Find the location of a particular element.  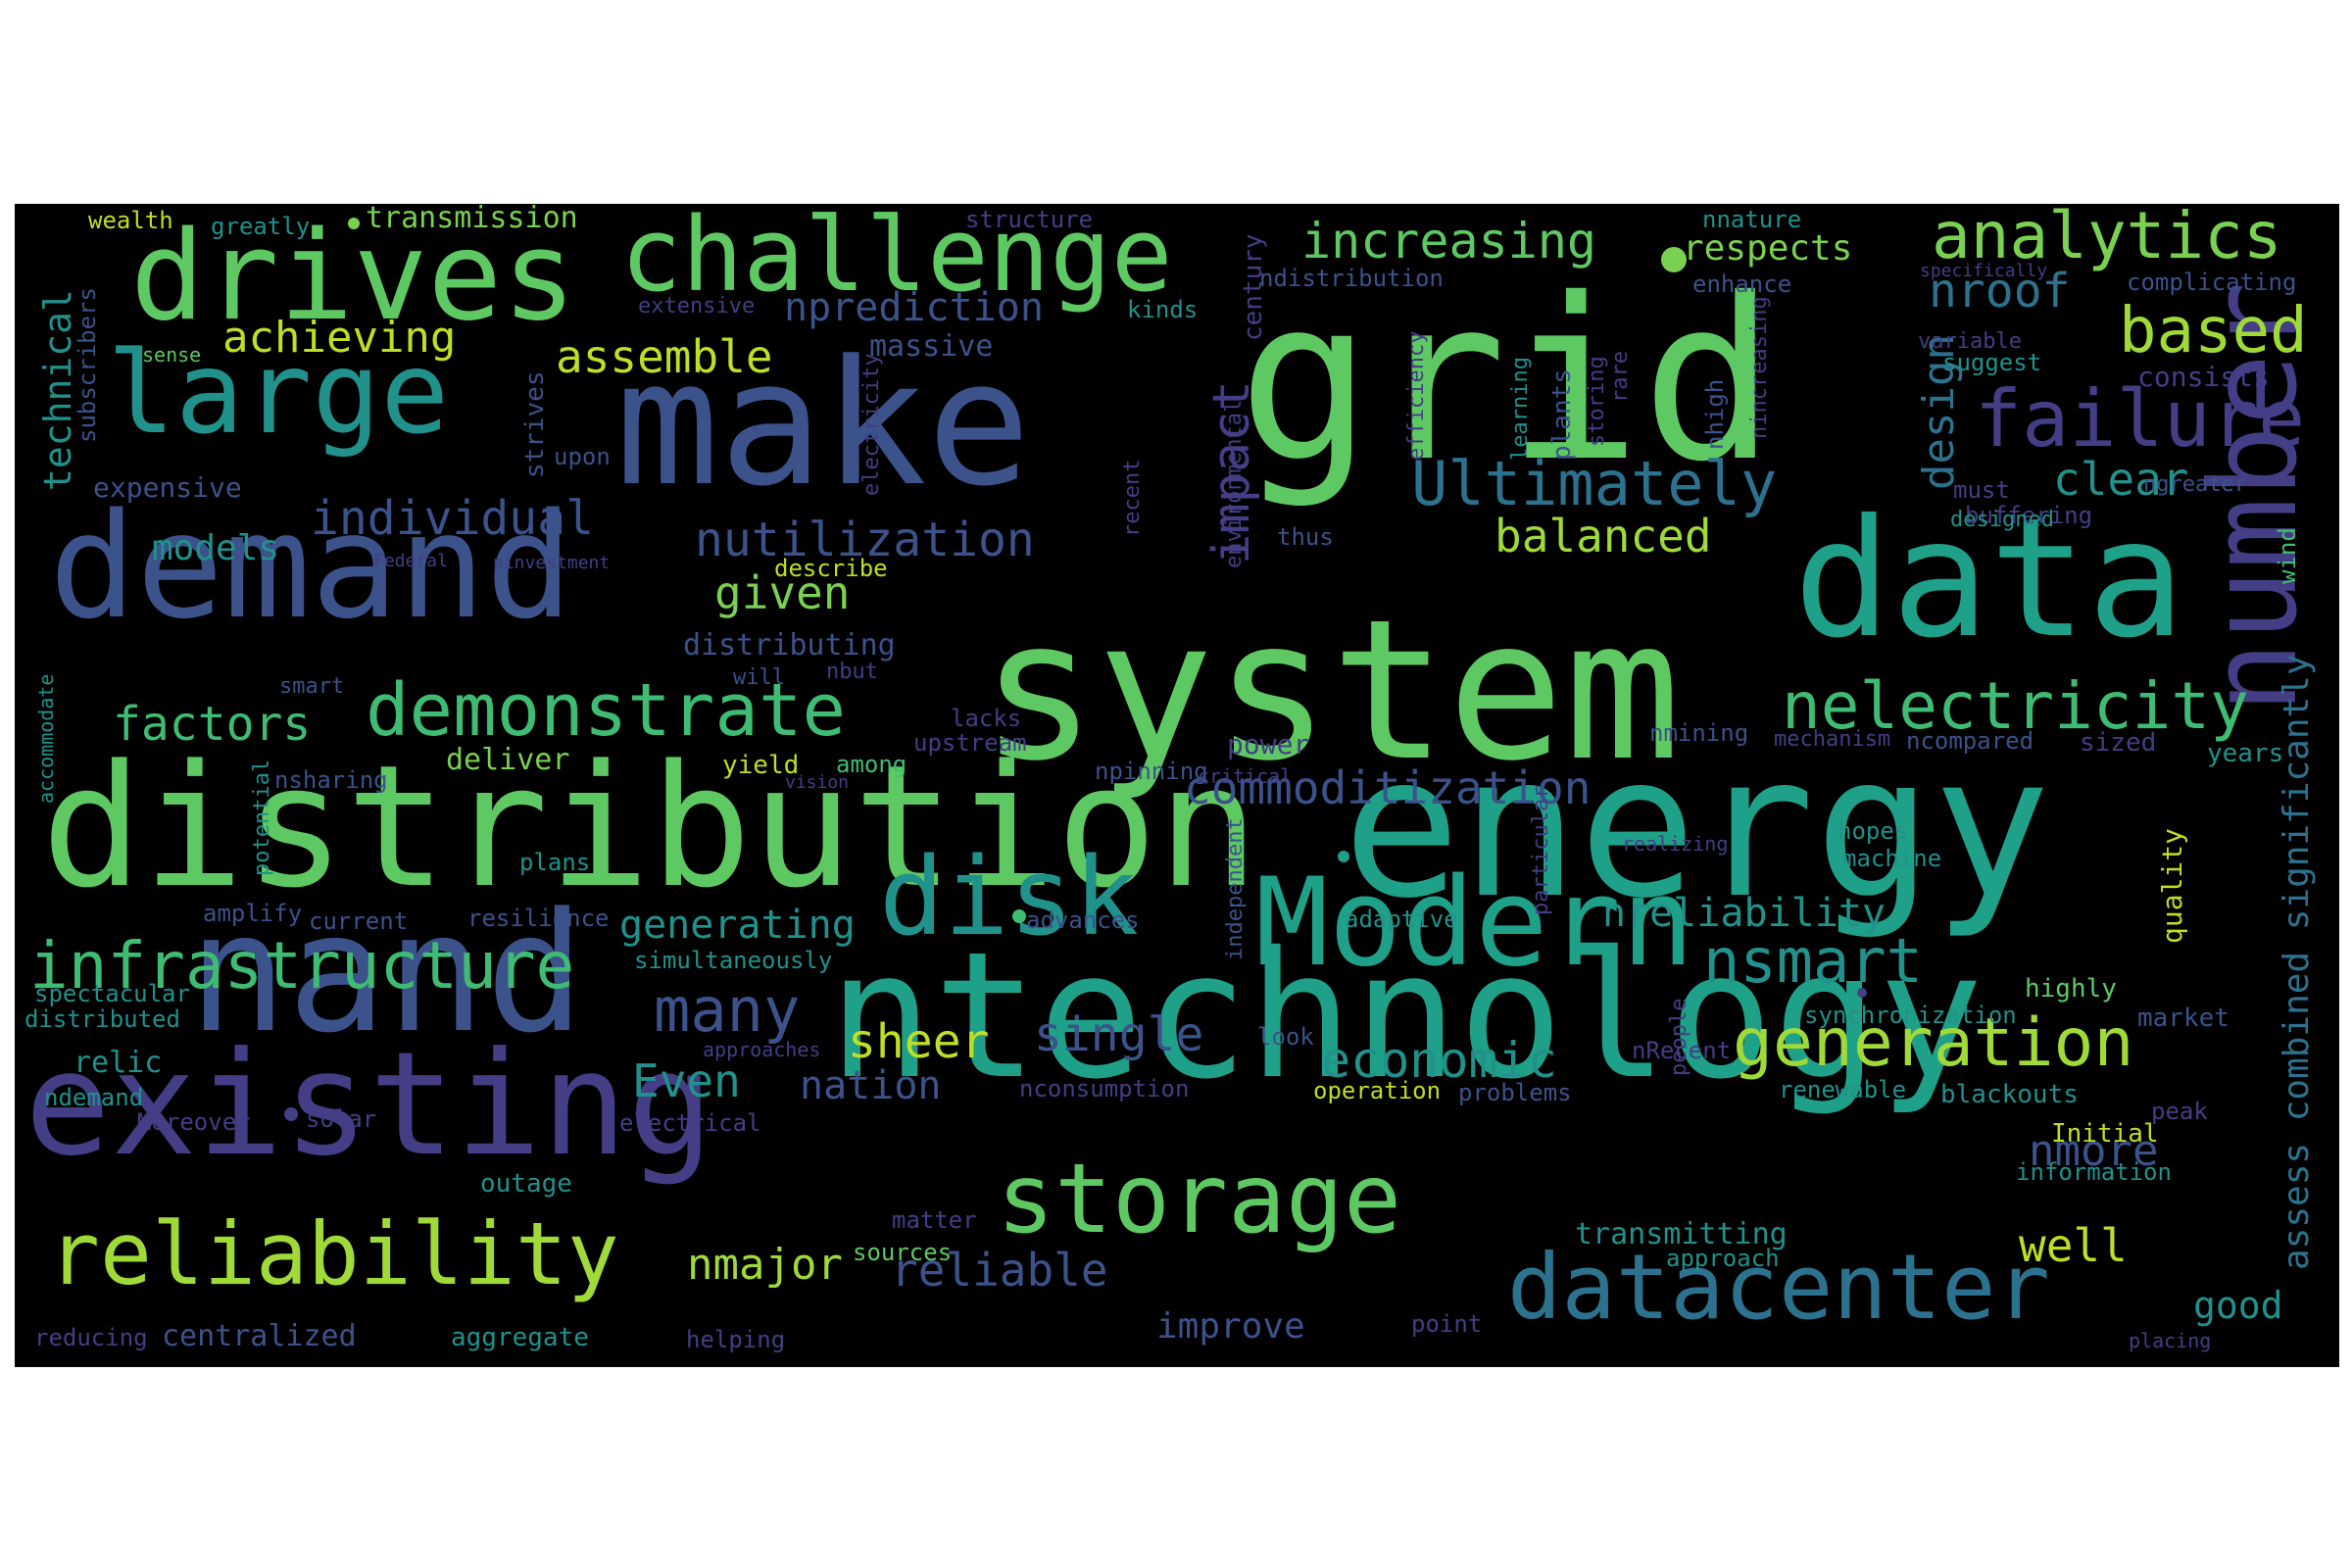

word-buffering: buffering is located at coordinates (2029, 515).